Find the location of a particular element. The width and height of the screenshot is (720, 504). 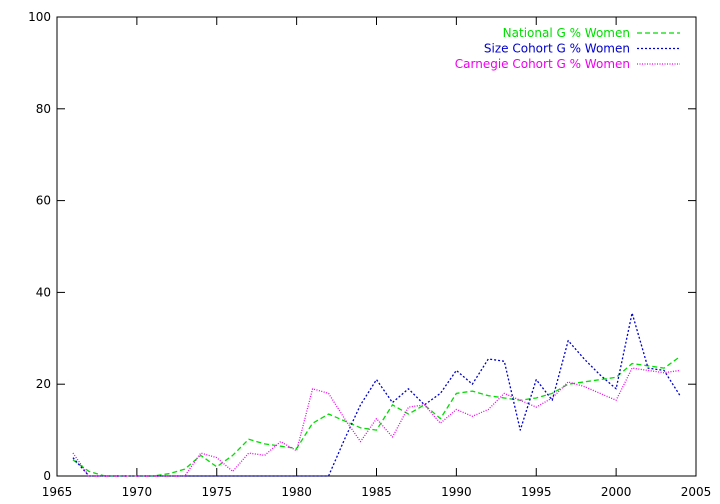

y-tick-label: 80 is located at coordinates (43, 109).